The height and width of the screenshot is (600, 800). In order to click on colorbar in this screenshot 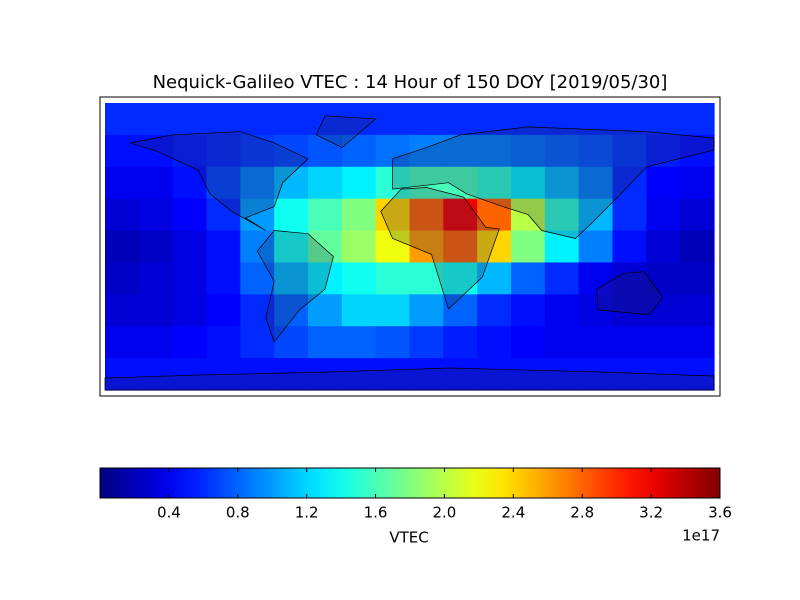, I will do `click(410, 483)`.